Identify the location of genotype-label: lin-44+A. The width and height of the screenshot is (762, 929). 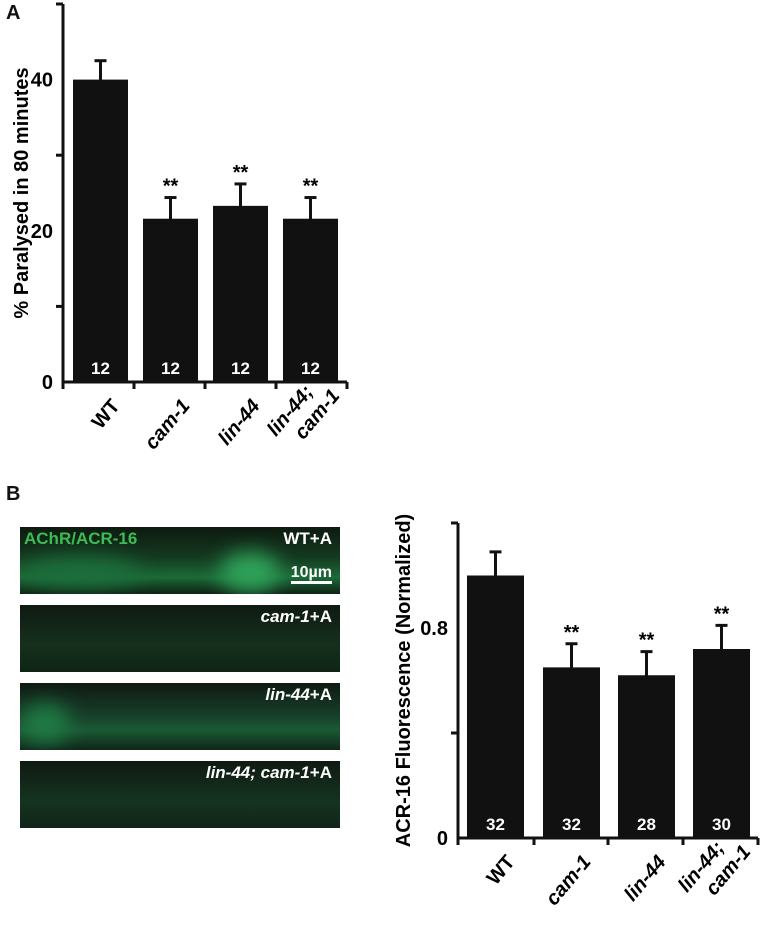
(298, 694).